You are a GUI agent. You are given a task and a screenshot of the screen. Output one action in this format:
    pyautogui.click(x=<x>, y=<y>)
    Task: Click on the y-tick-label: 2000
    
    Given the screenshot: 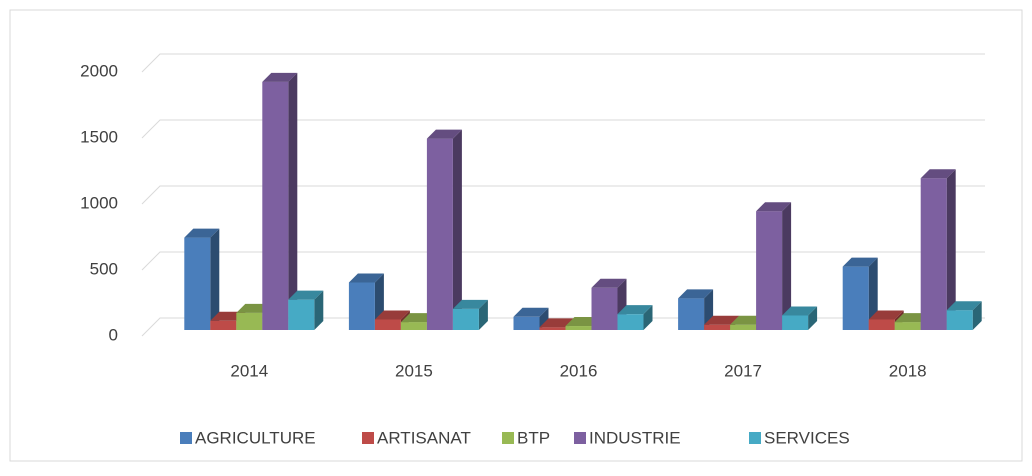 What is the action you would take?
    pyautogui.click(x=99, y=70)
    